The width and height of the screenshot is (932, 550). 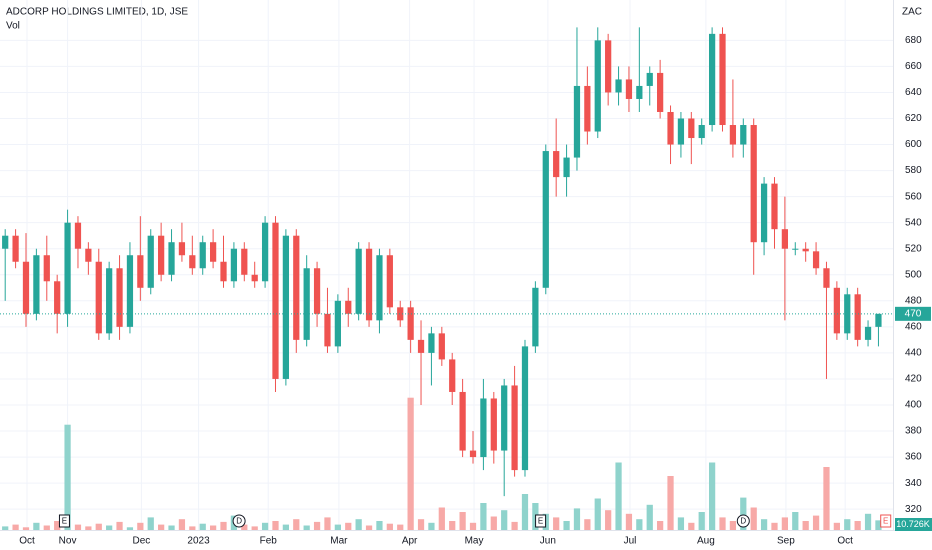 What do you see at coordinates (913, 144) in the screenshot?
I see `y-tick-label: 600` at bounding box center [913, 144].